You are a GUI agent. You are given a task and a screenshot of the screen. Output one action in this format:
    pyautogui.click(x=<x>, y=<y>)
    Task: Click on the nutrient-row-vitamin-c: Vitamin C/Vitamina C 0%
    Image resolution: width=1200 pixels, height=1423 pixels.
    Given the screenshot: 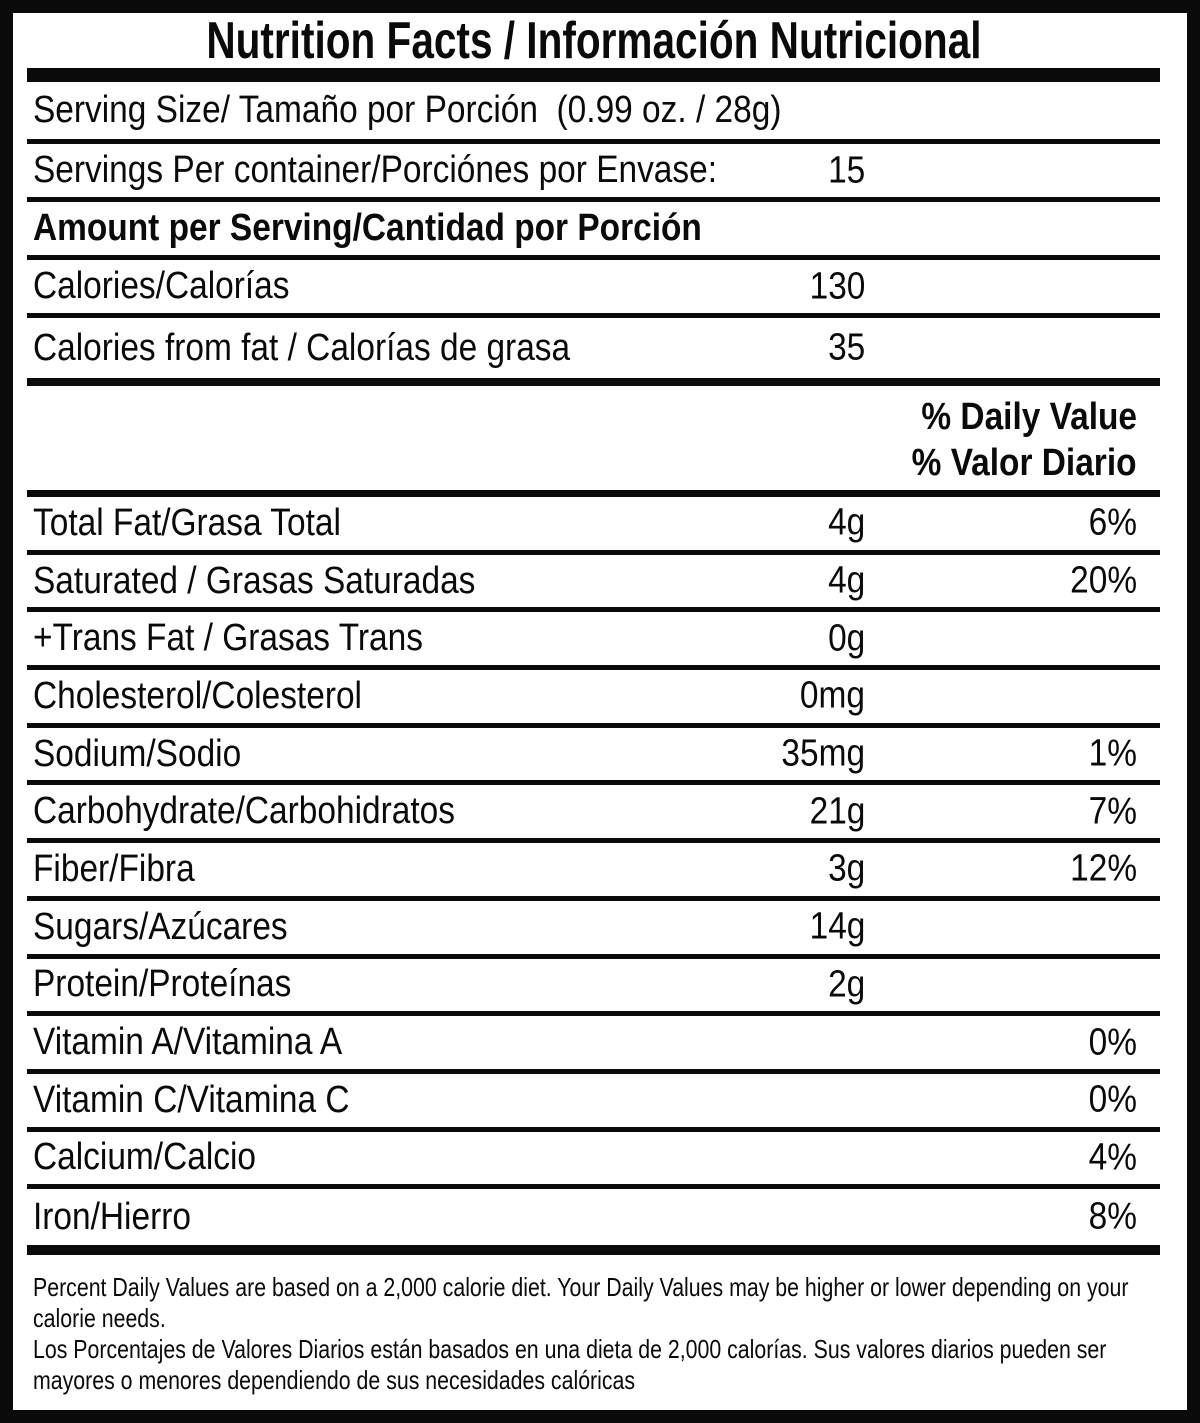 What is the action you would take?
    pyautogui.click(x=593, y=1103)
    